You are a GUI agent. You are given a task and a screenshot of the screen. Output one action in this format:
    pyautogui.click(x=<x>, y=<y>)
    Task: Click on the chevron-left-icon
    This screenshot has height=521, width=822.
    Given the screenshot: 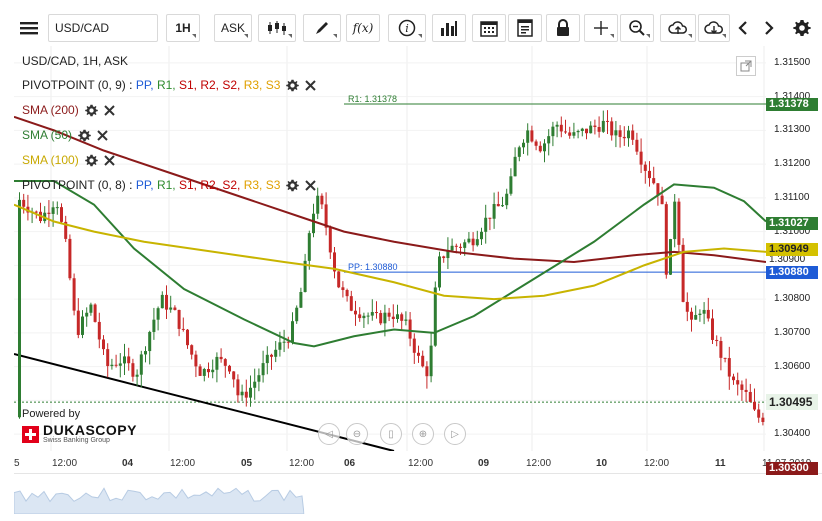 What is the action you would take?
    pyautogui.click(x=743, y=28)
    